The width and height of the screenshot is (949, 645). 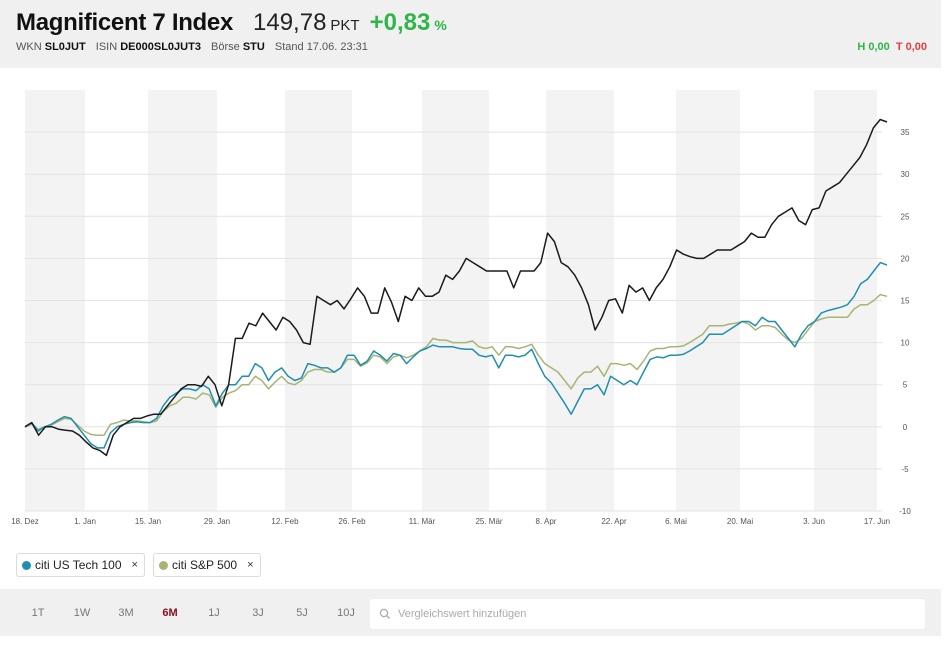 I want to click on legend-label: citi S&P 500, so click(x=204, y=565).